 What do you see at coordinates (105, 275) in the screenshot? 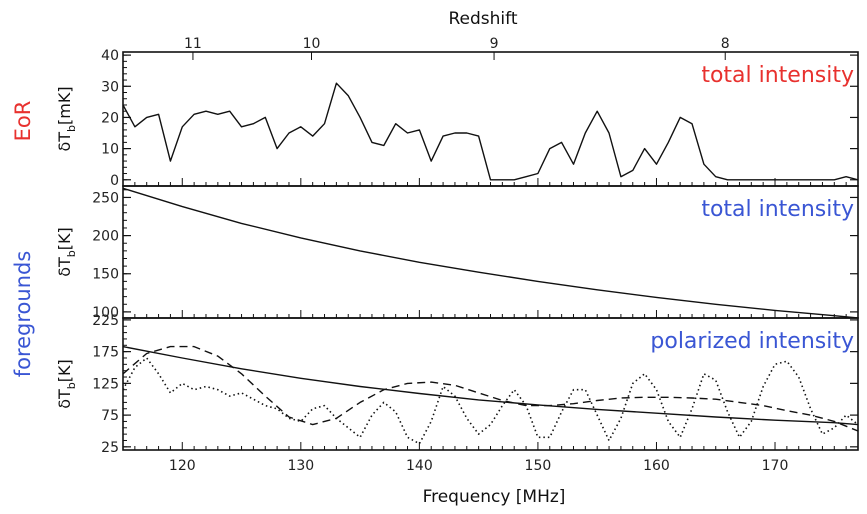
I see `y-tick-label: 150` at bounding box center [105, 275].